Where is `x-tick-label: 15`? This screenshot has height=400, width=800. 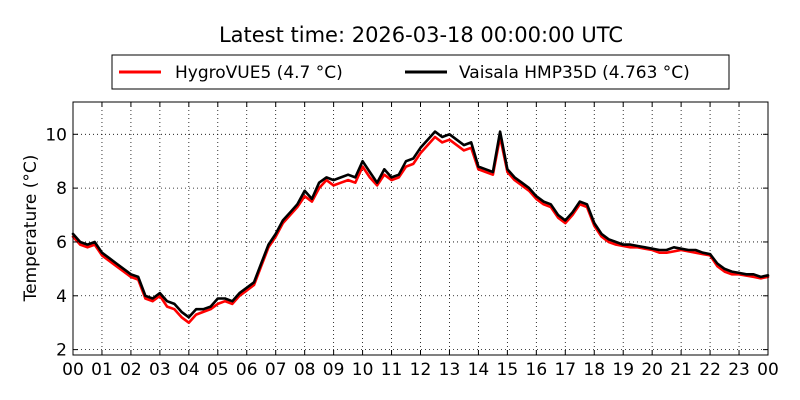
x-tick-label: 15 is located at coordinates (508, 370).